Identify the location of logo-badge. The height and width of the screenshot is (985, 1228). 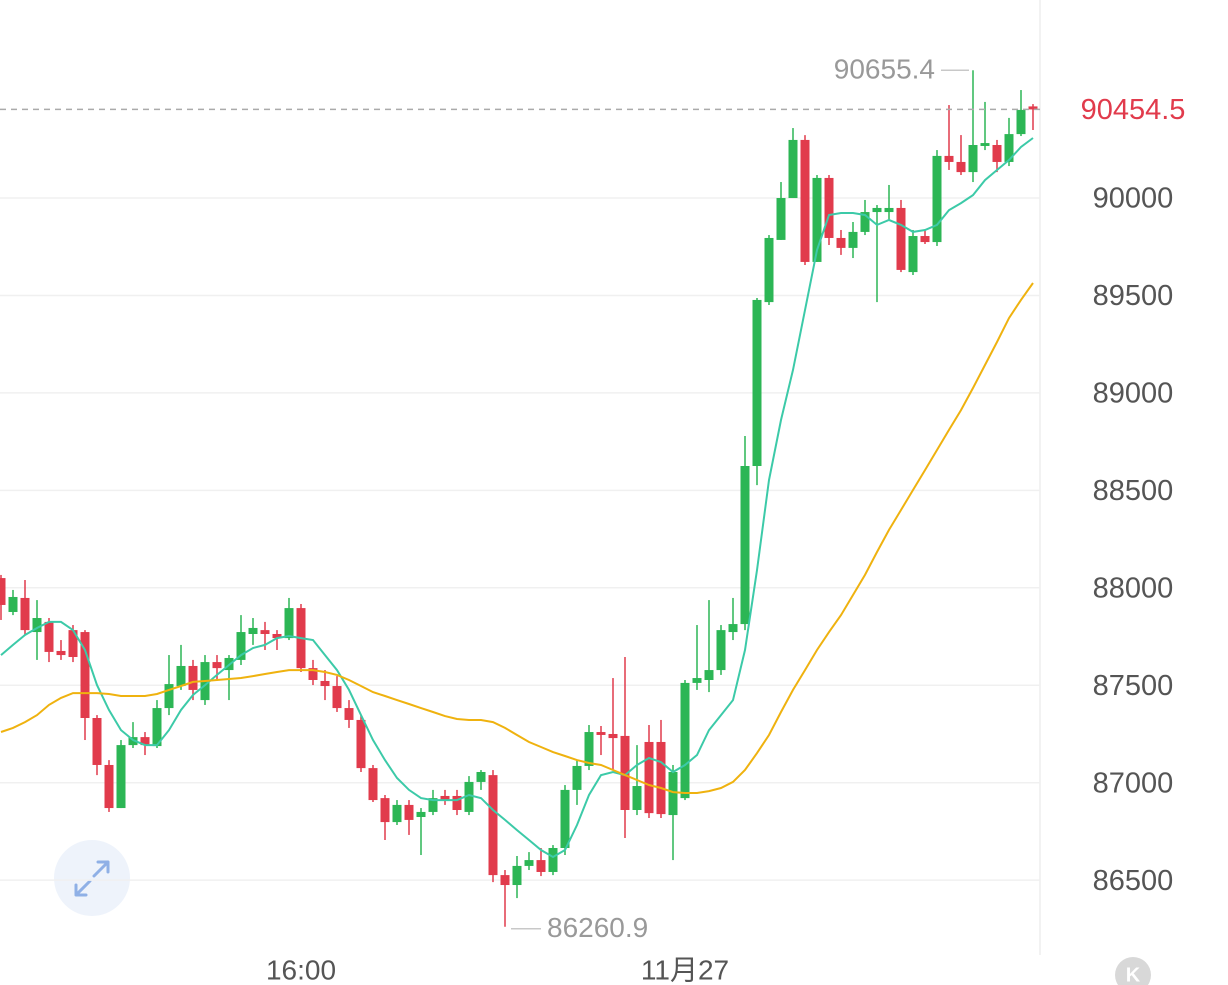
(1133, 971).